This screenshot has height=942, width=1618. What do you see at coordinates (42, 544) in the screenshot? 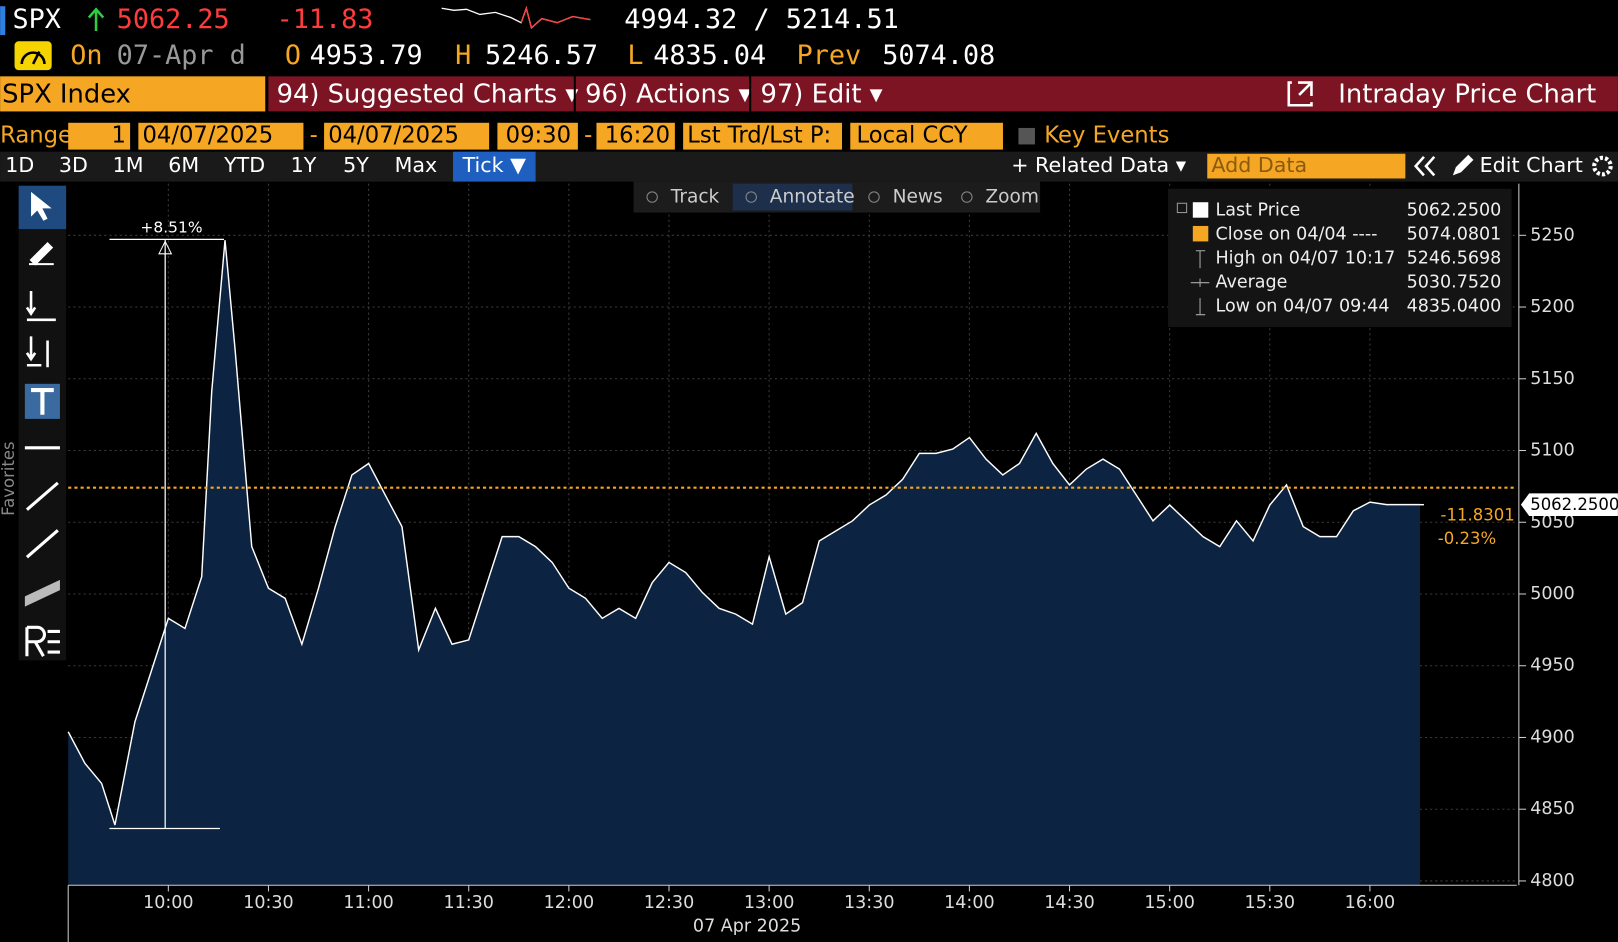
I see `ray-tool` at bounding box center [42, 544].